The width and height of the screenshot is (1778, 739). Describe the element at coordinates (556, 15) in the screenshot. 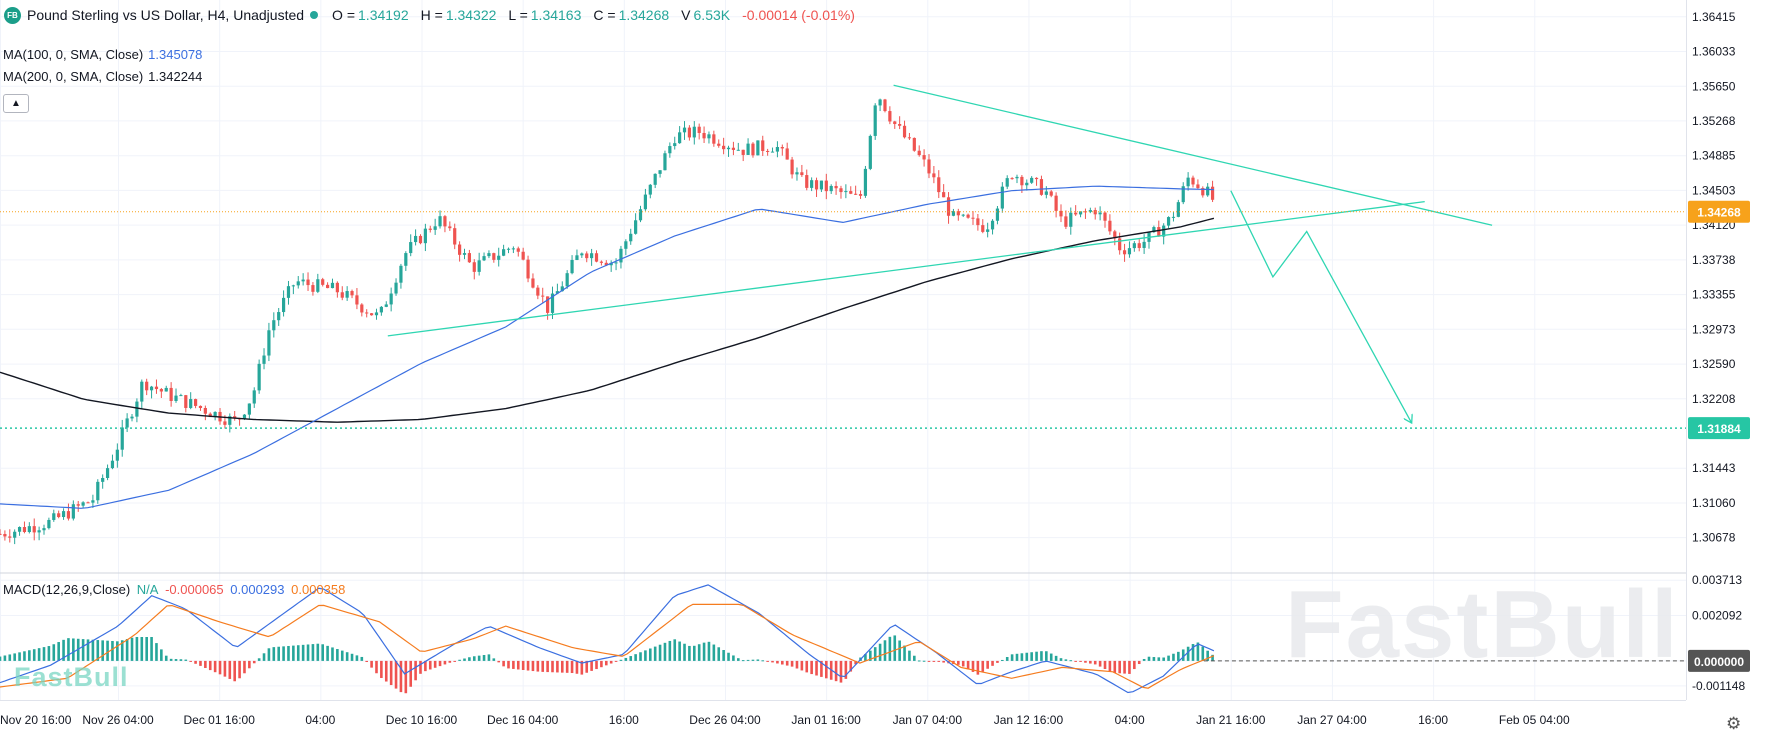

I see `low-value: 1.34163` at that location.